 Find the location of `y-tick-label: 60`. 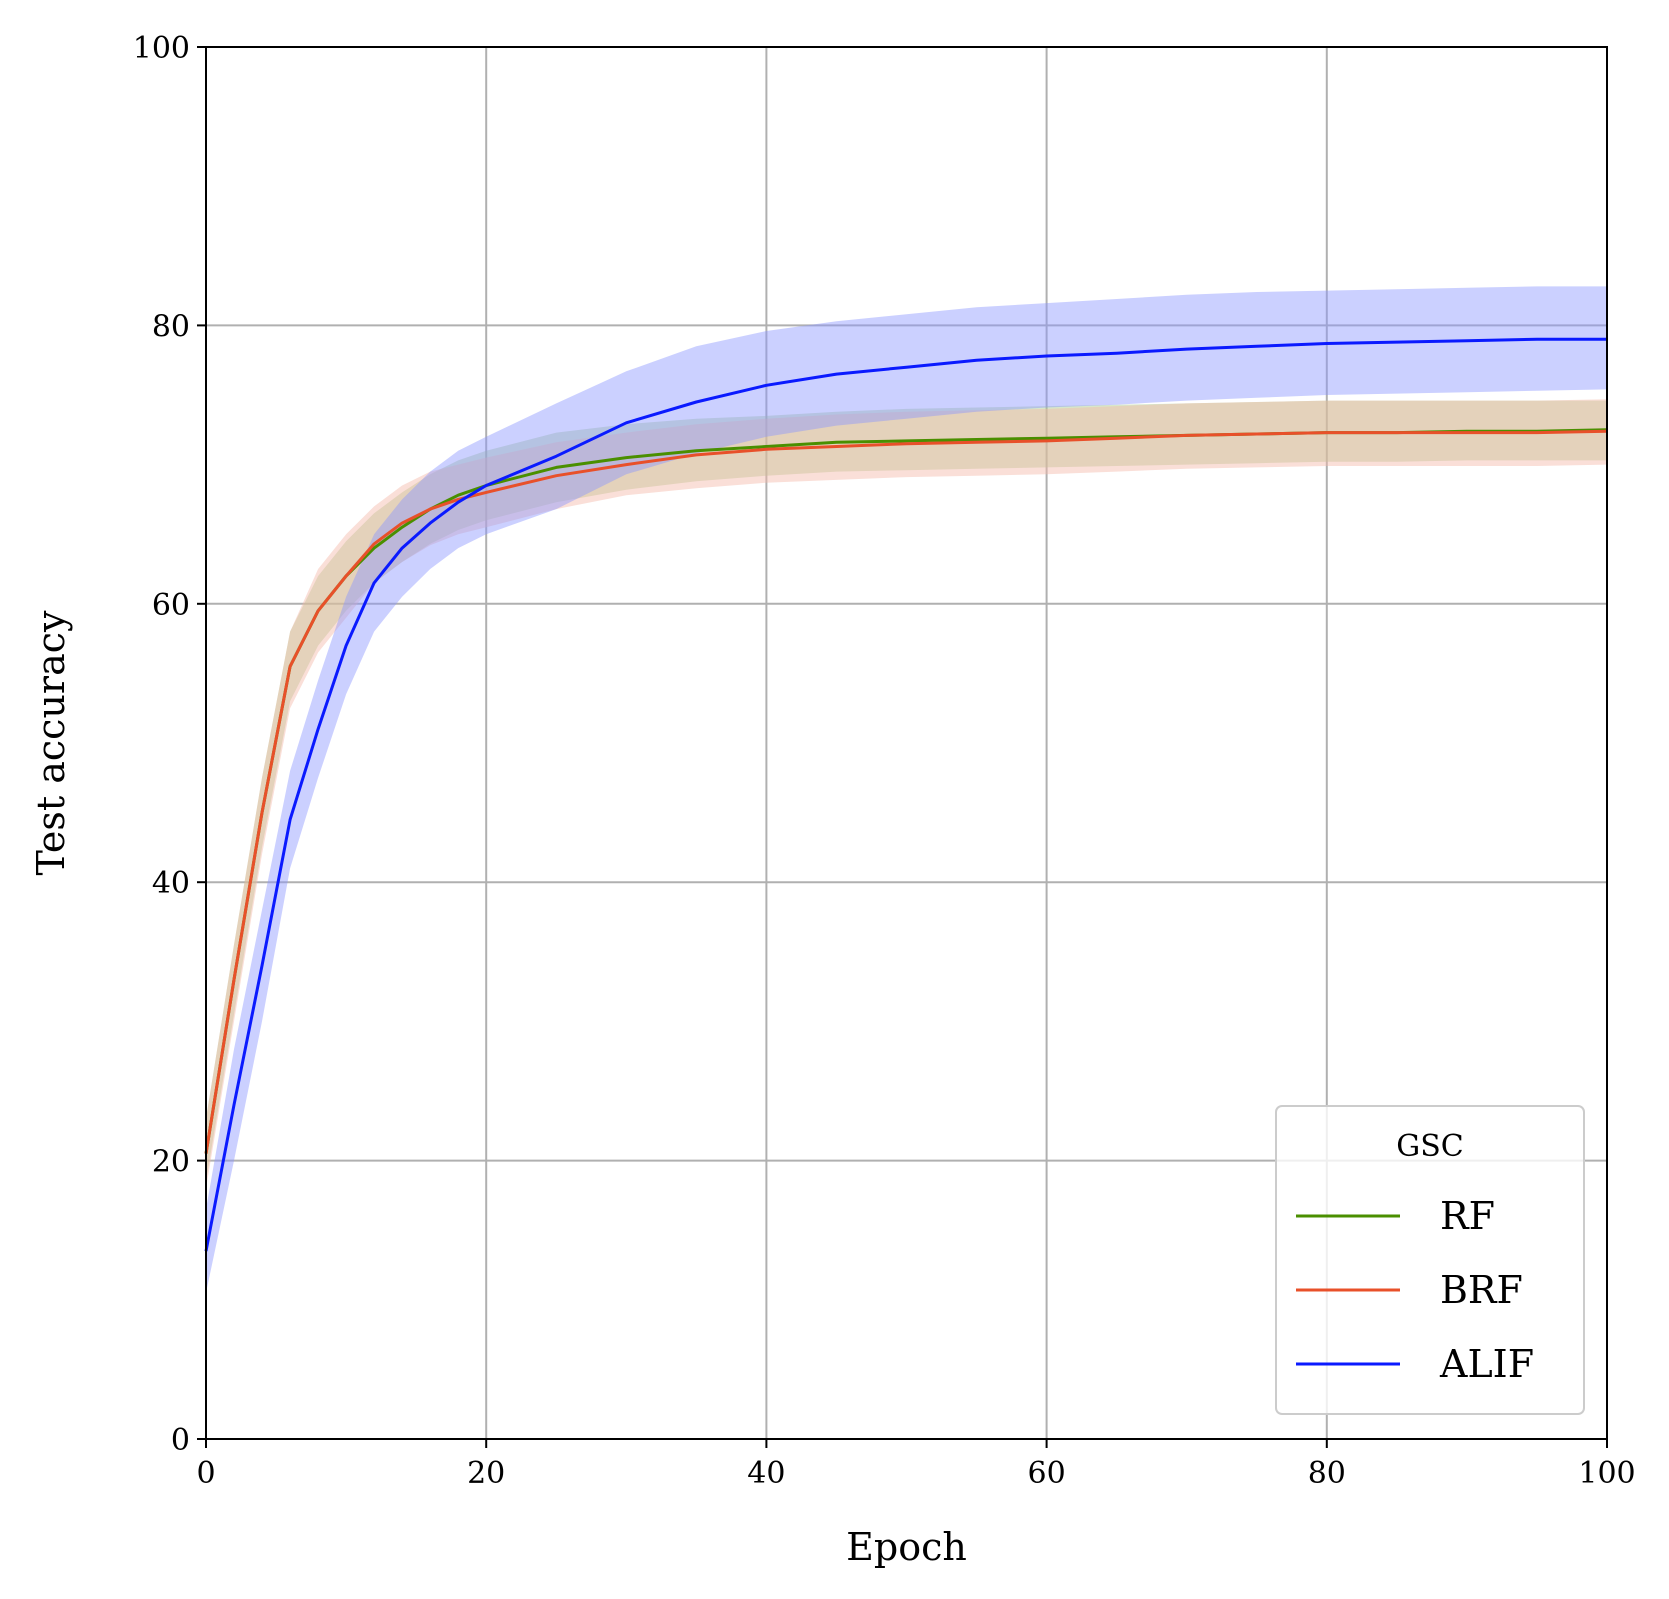

y-tick-label: 60 is located at coordinates (171, 605).